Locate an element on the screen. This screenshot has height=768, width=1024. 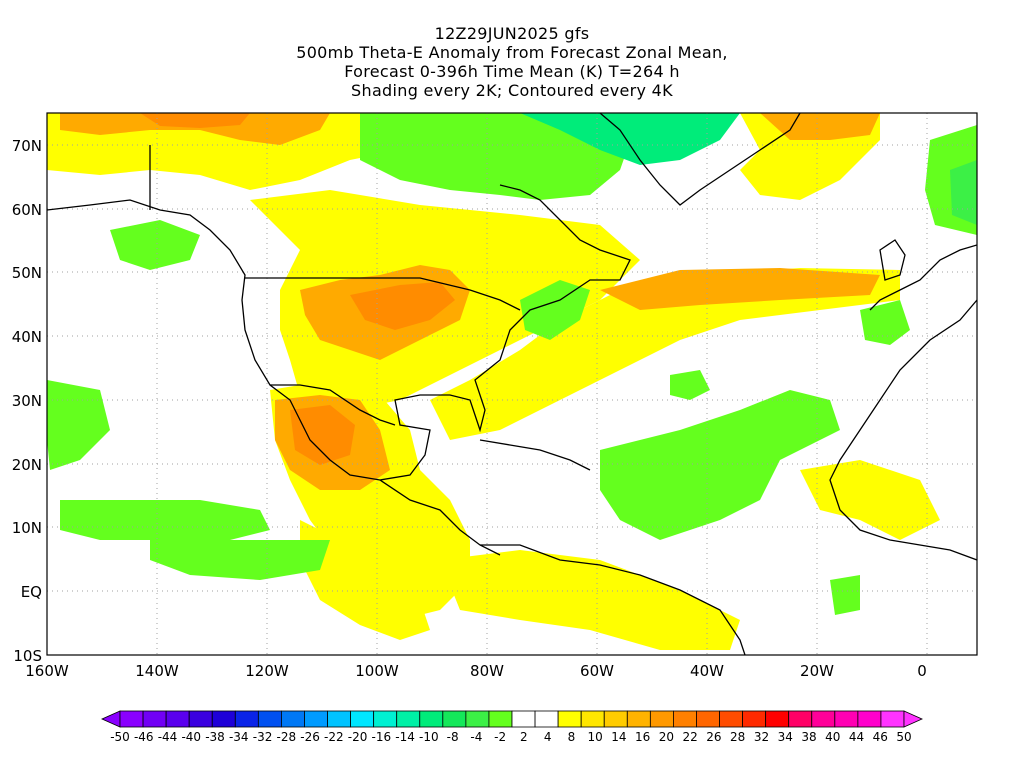
lon-tick-label: 160W is located at coordinates (47, 671).